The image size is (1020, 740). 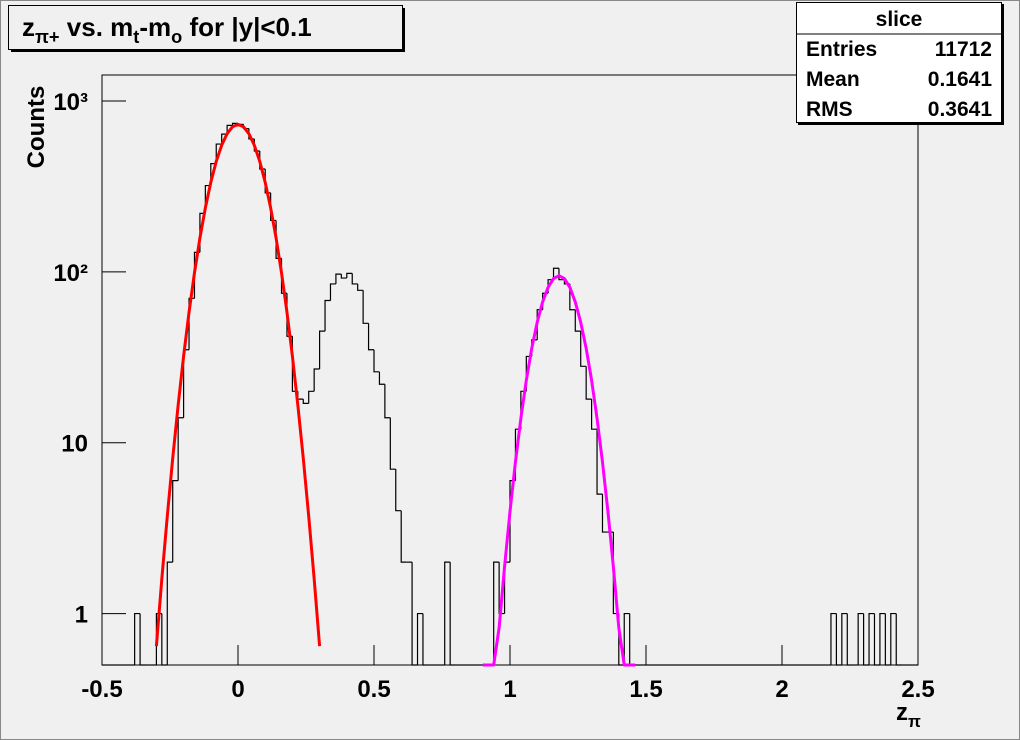 I want to click on stats-label: Mean, so click(x=833, y=79).